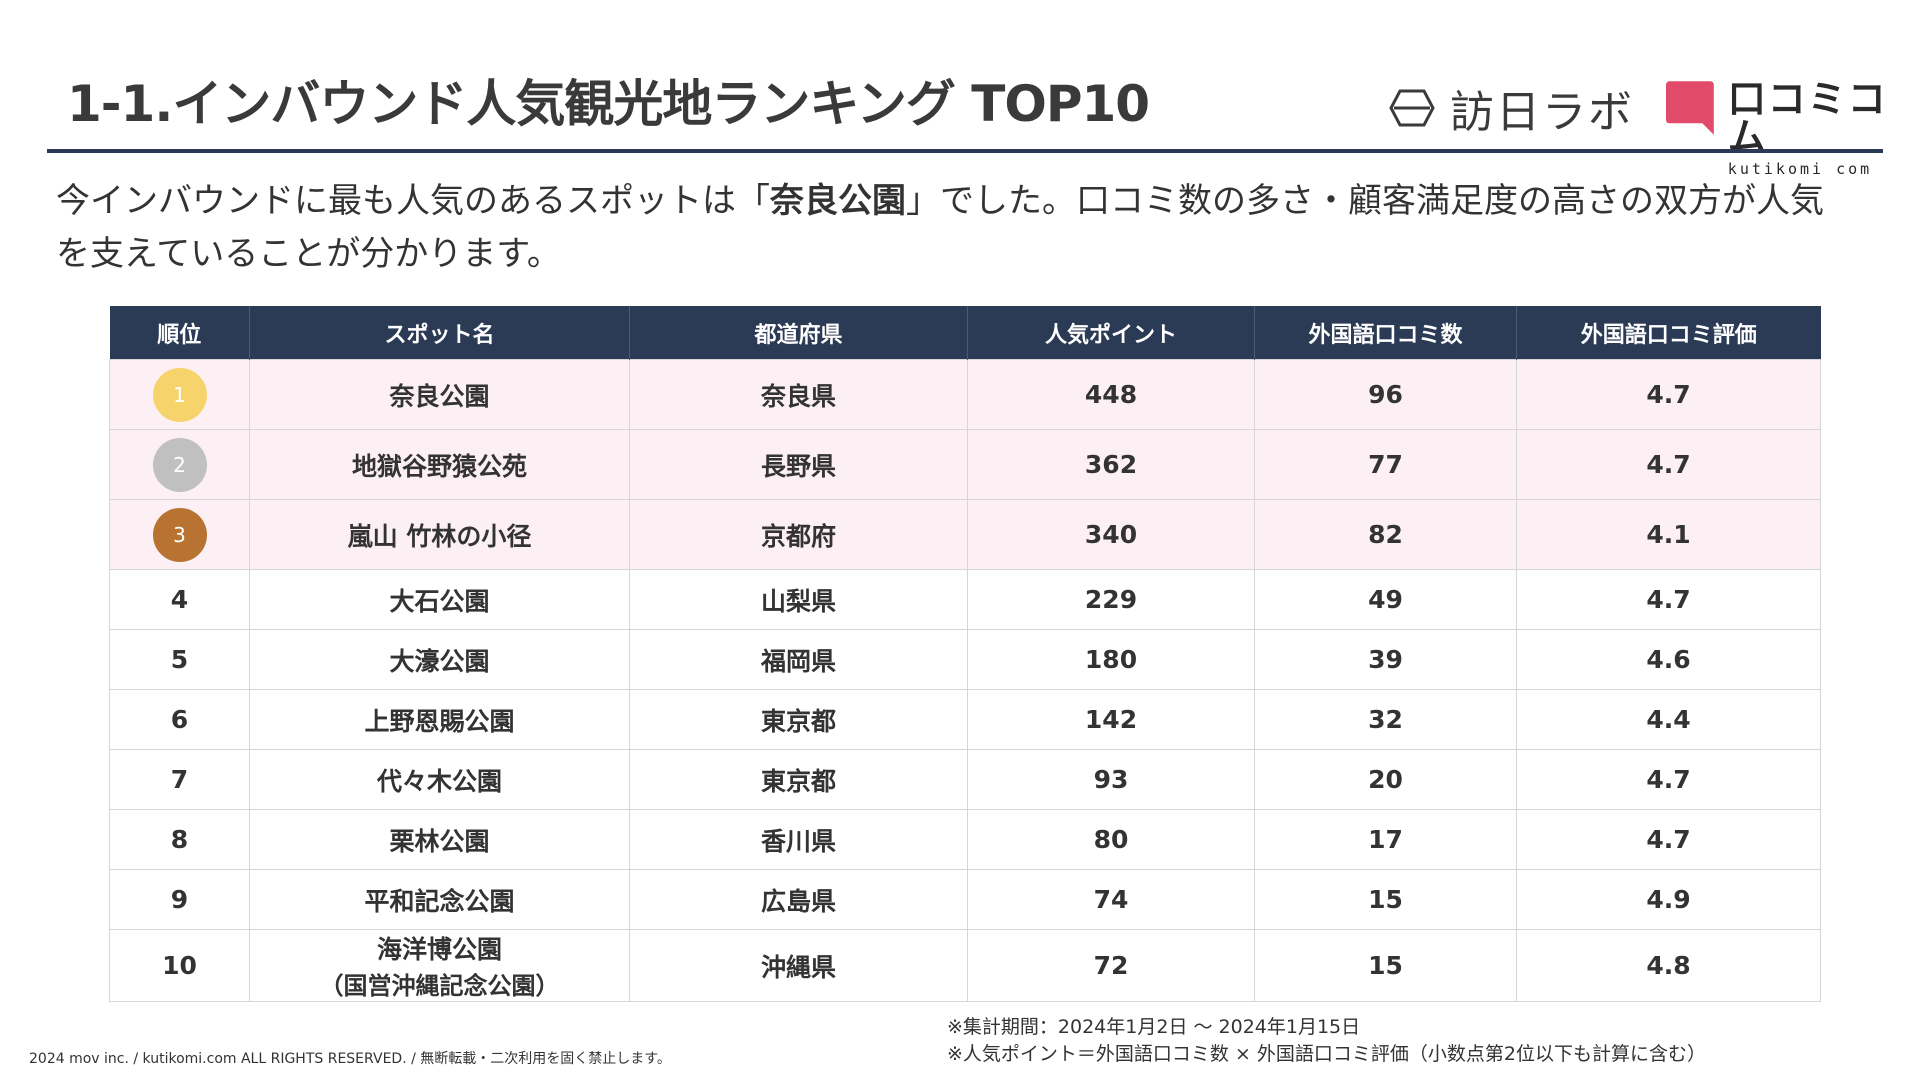 The width and height of the screenshot is (1919, 1080). I want to click on header-review-count: 外国語口コミ数, so click(1385, 333).